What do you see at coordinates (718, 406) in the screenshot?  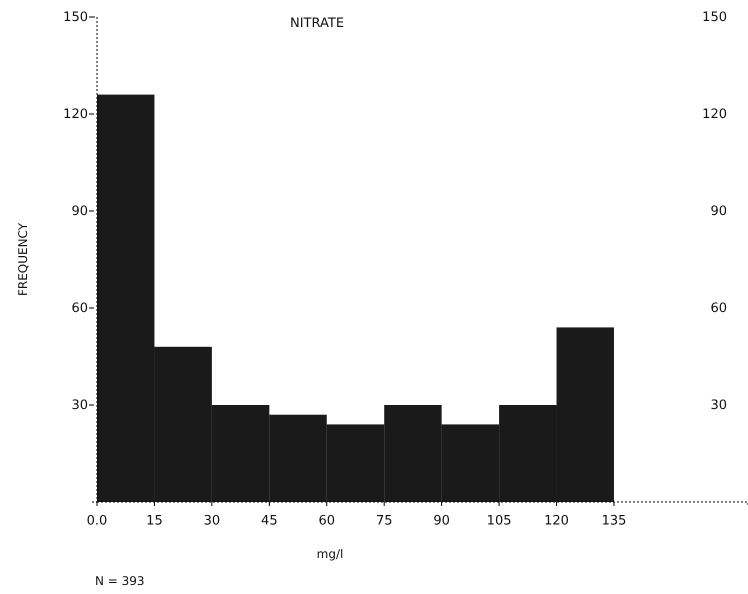 I see `y2-tick-label: 30` at bounding box center [718, 406].